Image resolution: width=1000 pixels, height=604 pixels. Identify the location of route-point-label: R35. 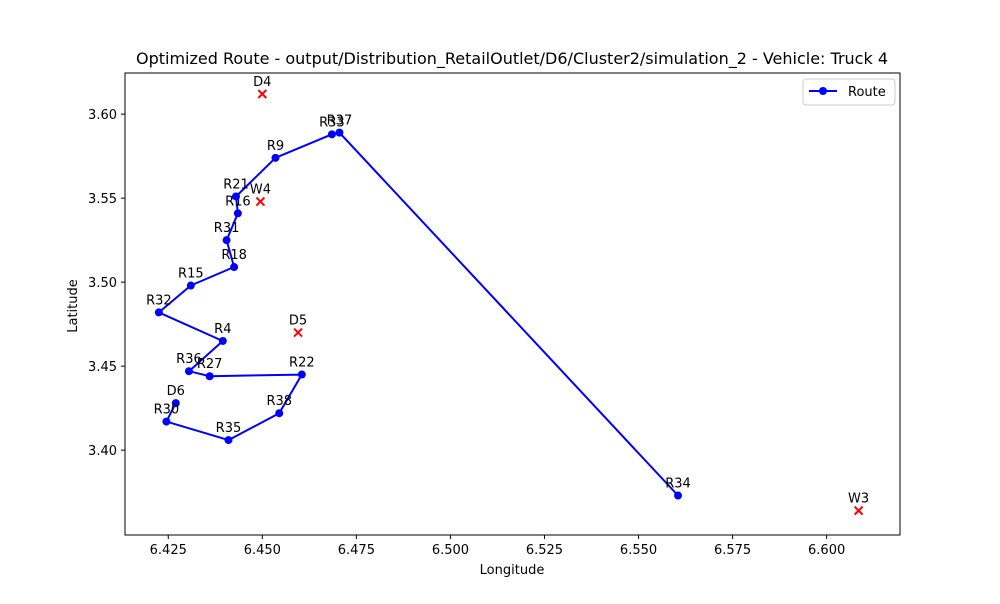
(229, 428).